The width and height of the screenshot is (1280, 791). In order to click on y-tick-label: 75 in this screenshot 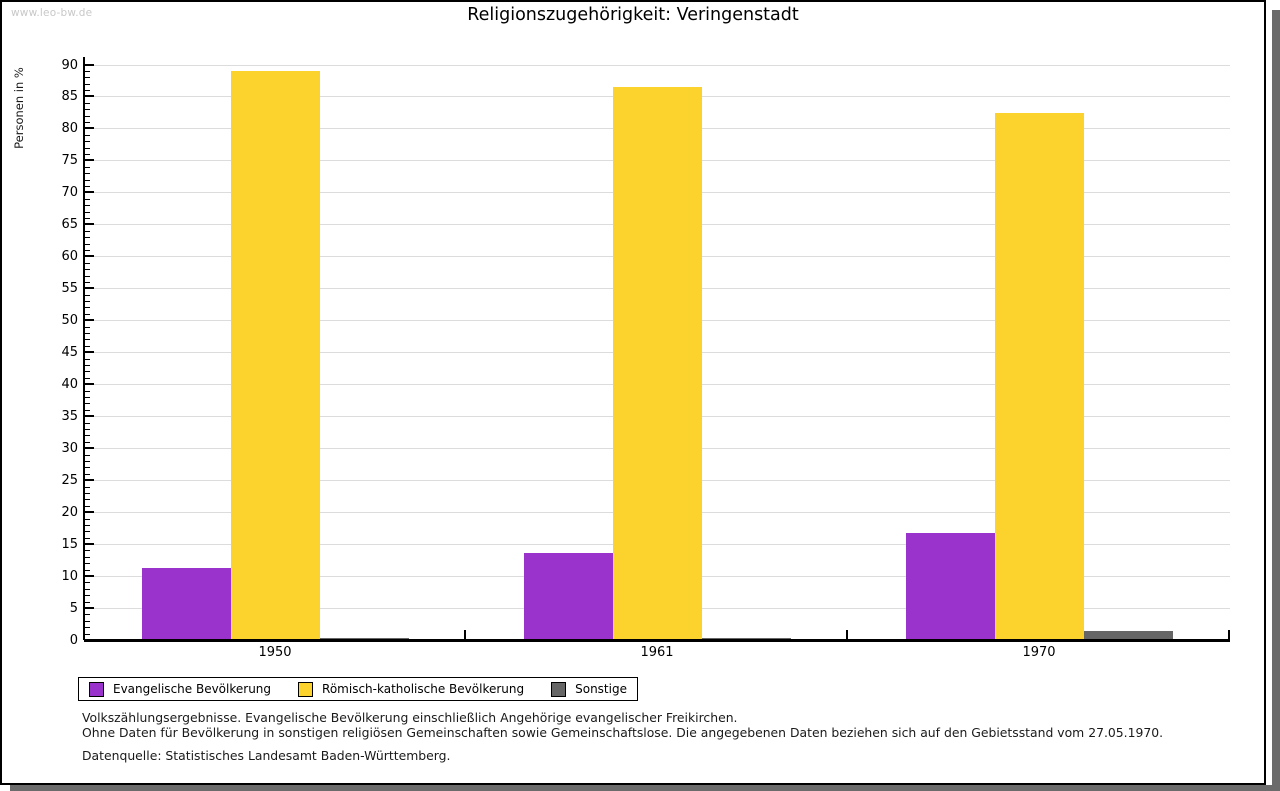, I will do `click(69, 160)`.